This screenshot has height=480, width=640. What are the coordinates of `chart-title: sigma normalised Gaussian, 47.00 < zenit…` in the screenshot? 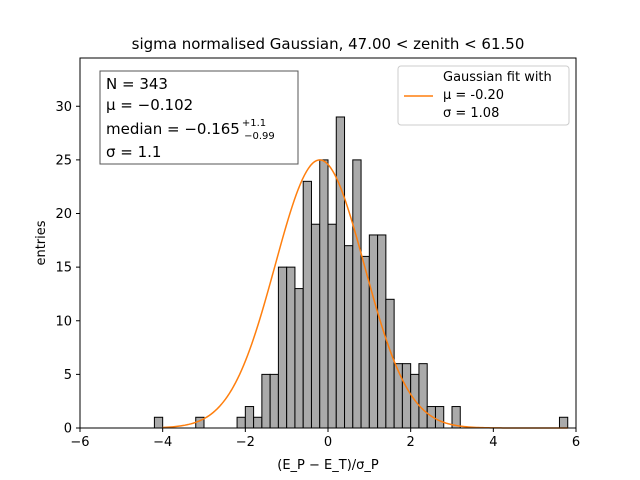 It's located at (328, 44).